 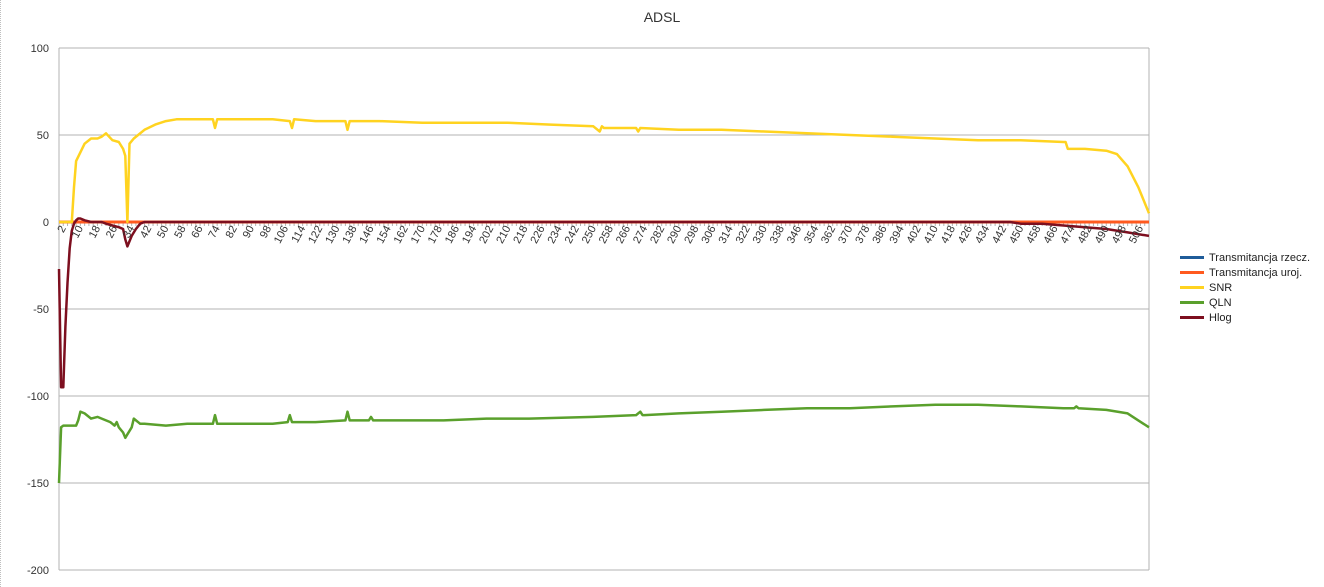 I want to click on y-tick-label: -150, so click(x=38, y=484).